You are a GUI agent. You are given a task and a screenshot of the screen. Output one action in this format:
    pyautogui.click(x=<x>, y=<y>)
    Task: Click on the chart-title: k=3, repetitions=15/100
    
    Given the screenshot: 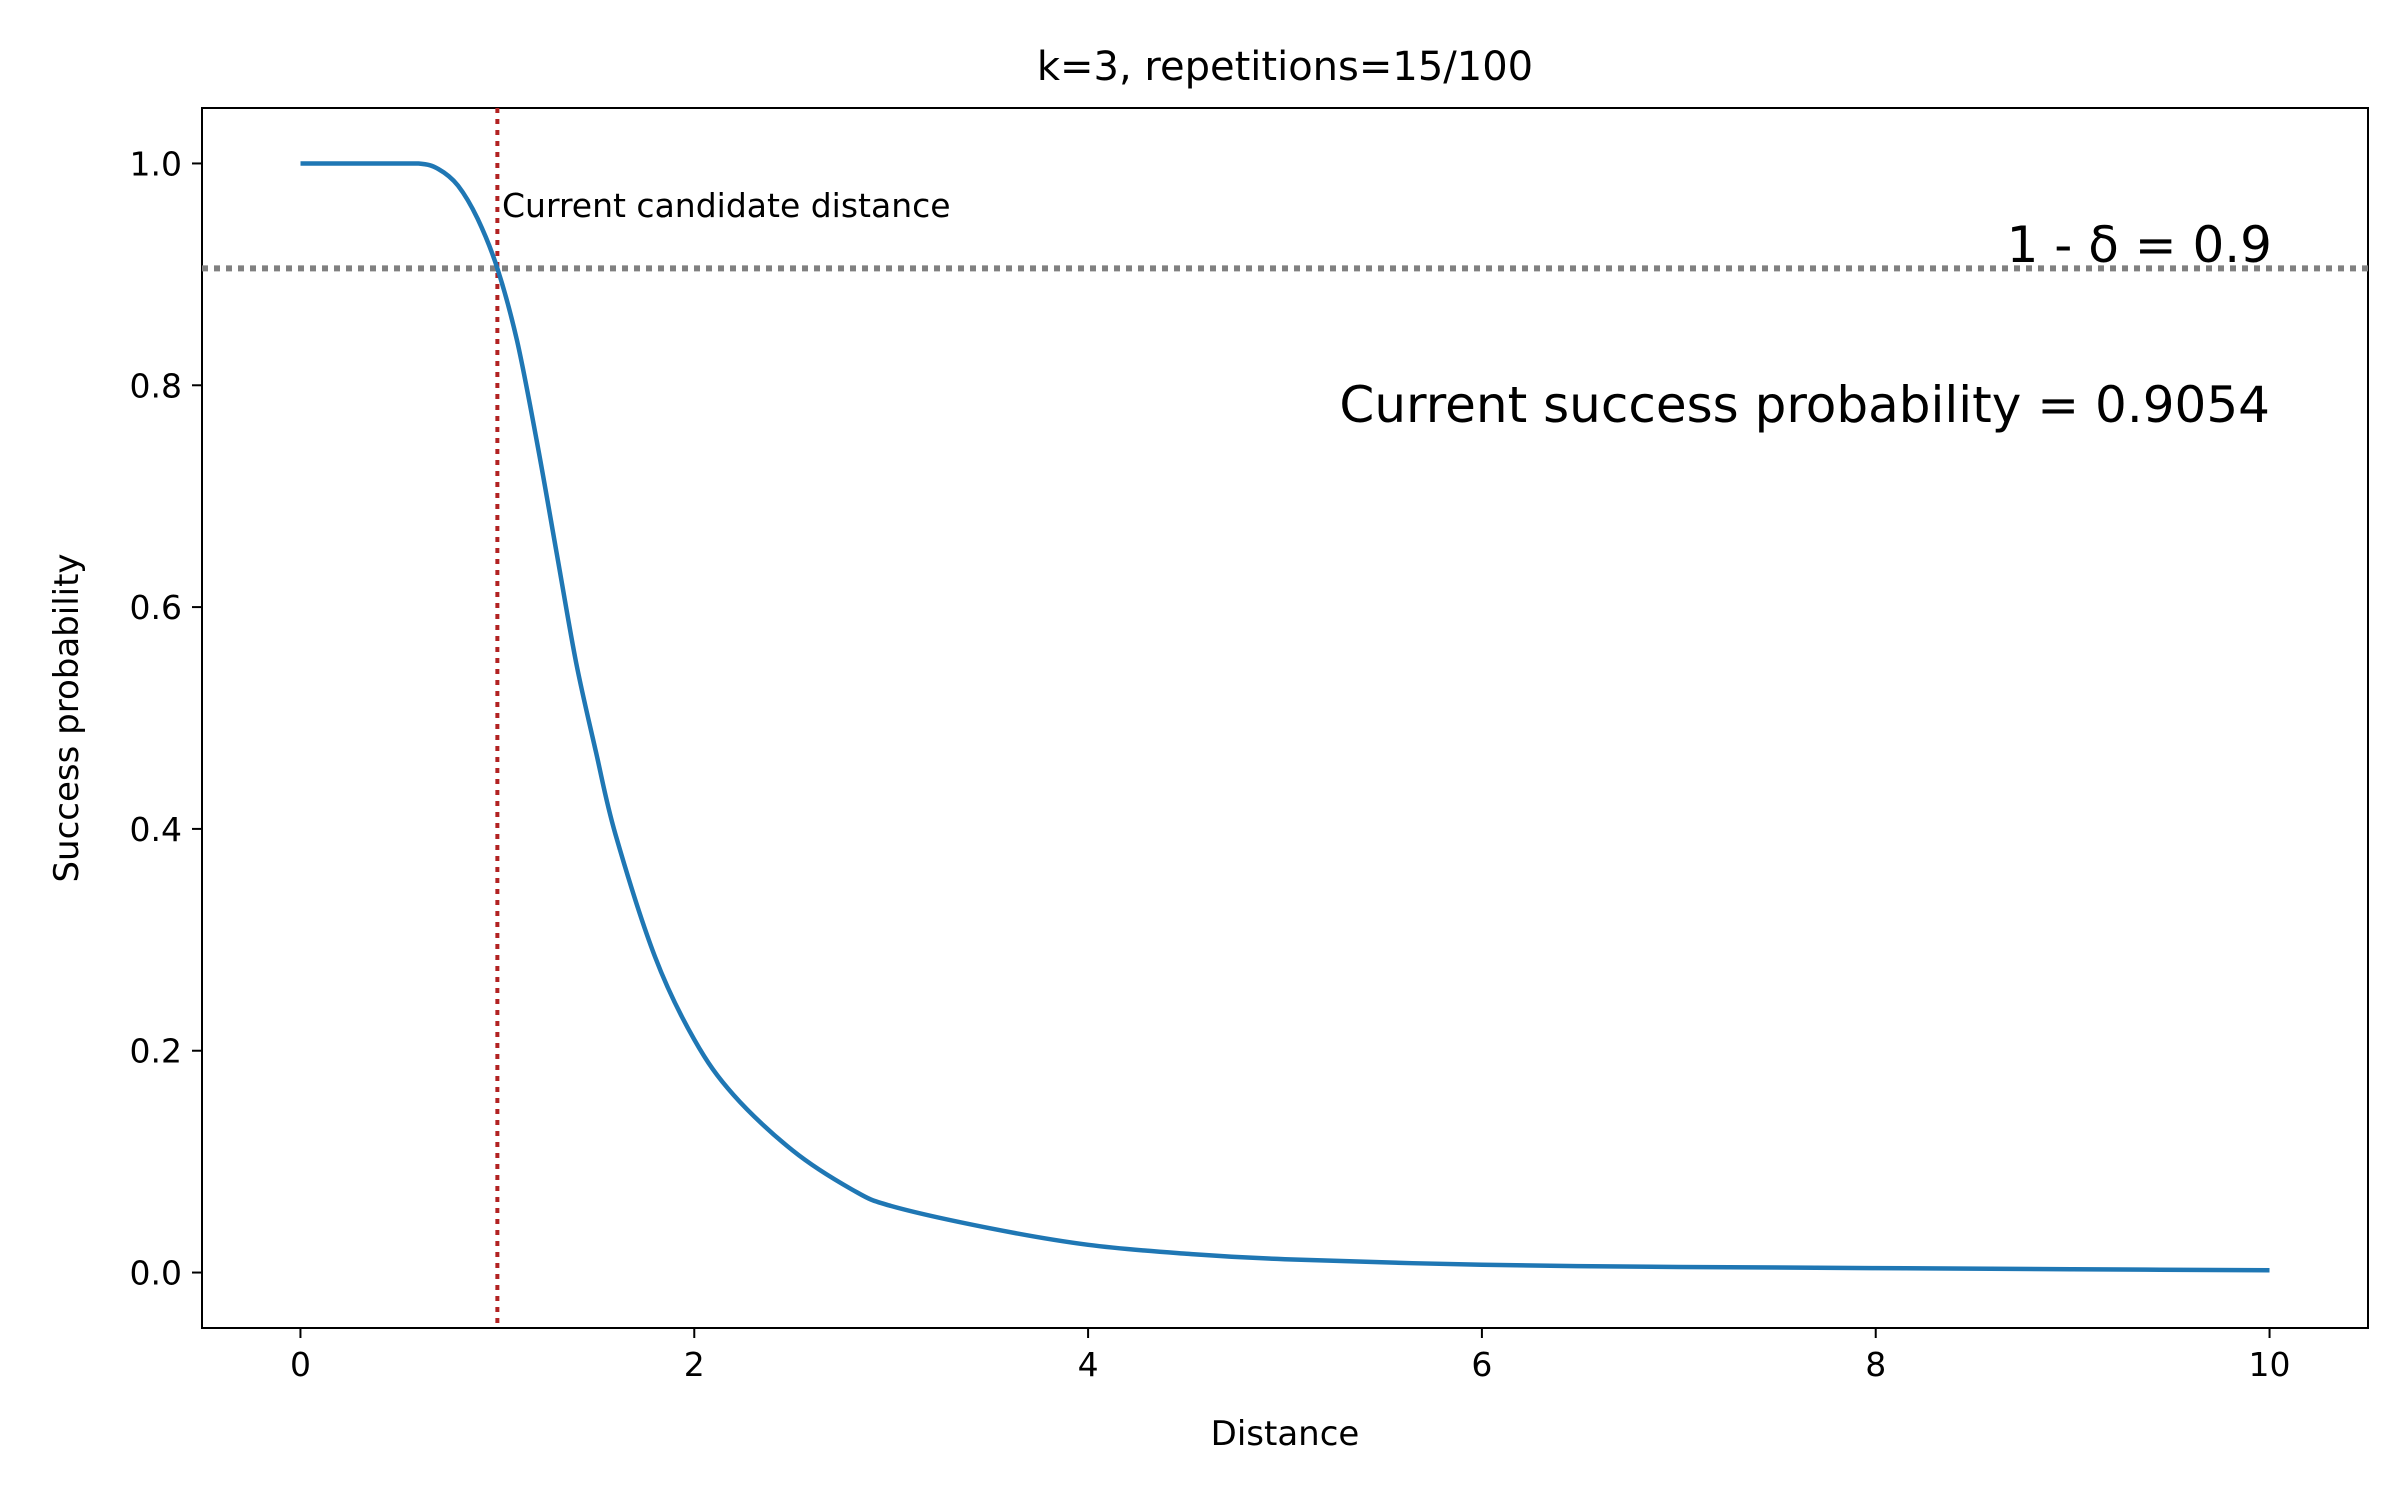 What is the action you would take?
    pyautogui.click(x=1285, y=67)
    